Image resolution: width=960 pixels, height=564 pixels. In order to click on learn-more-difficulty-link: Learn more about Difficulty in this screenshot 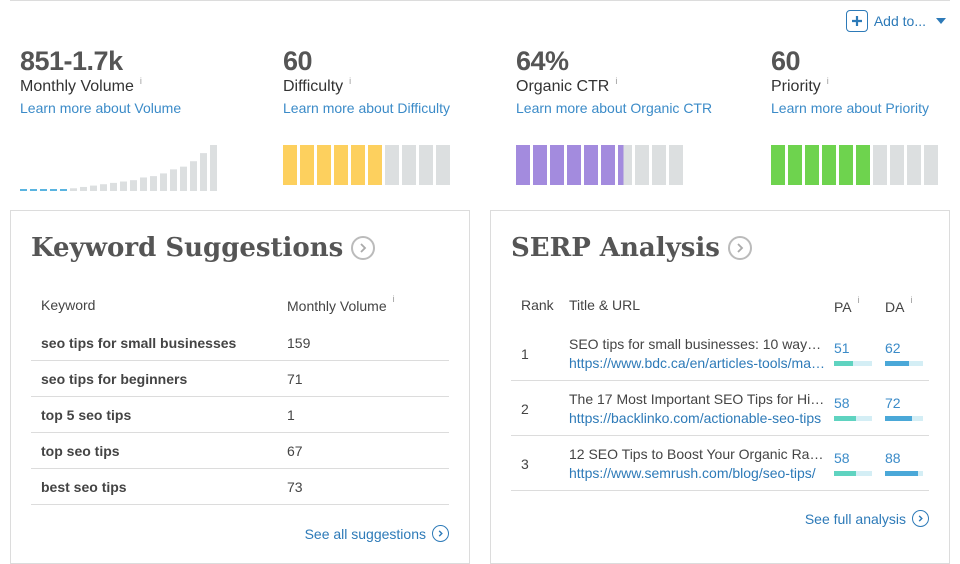, I will do `click(367, 108)`.